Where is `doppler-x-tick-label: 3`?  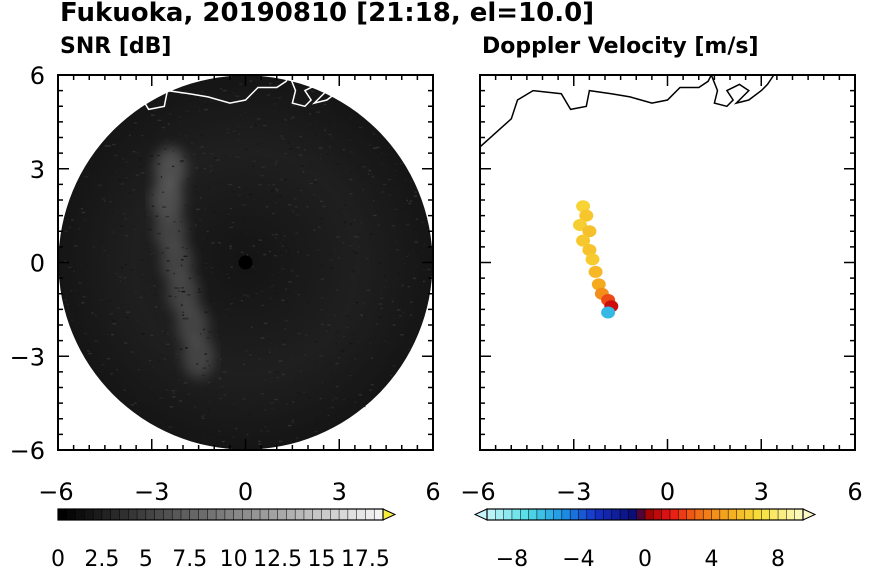 doppler-x-tick-label: 3 is located at coordinates (761, 492).